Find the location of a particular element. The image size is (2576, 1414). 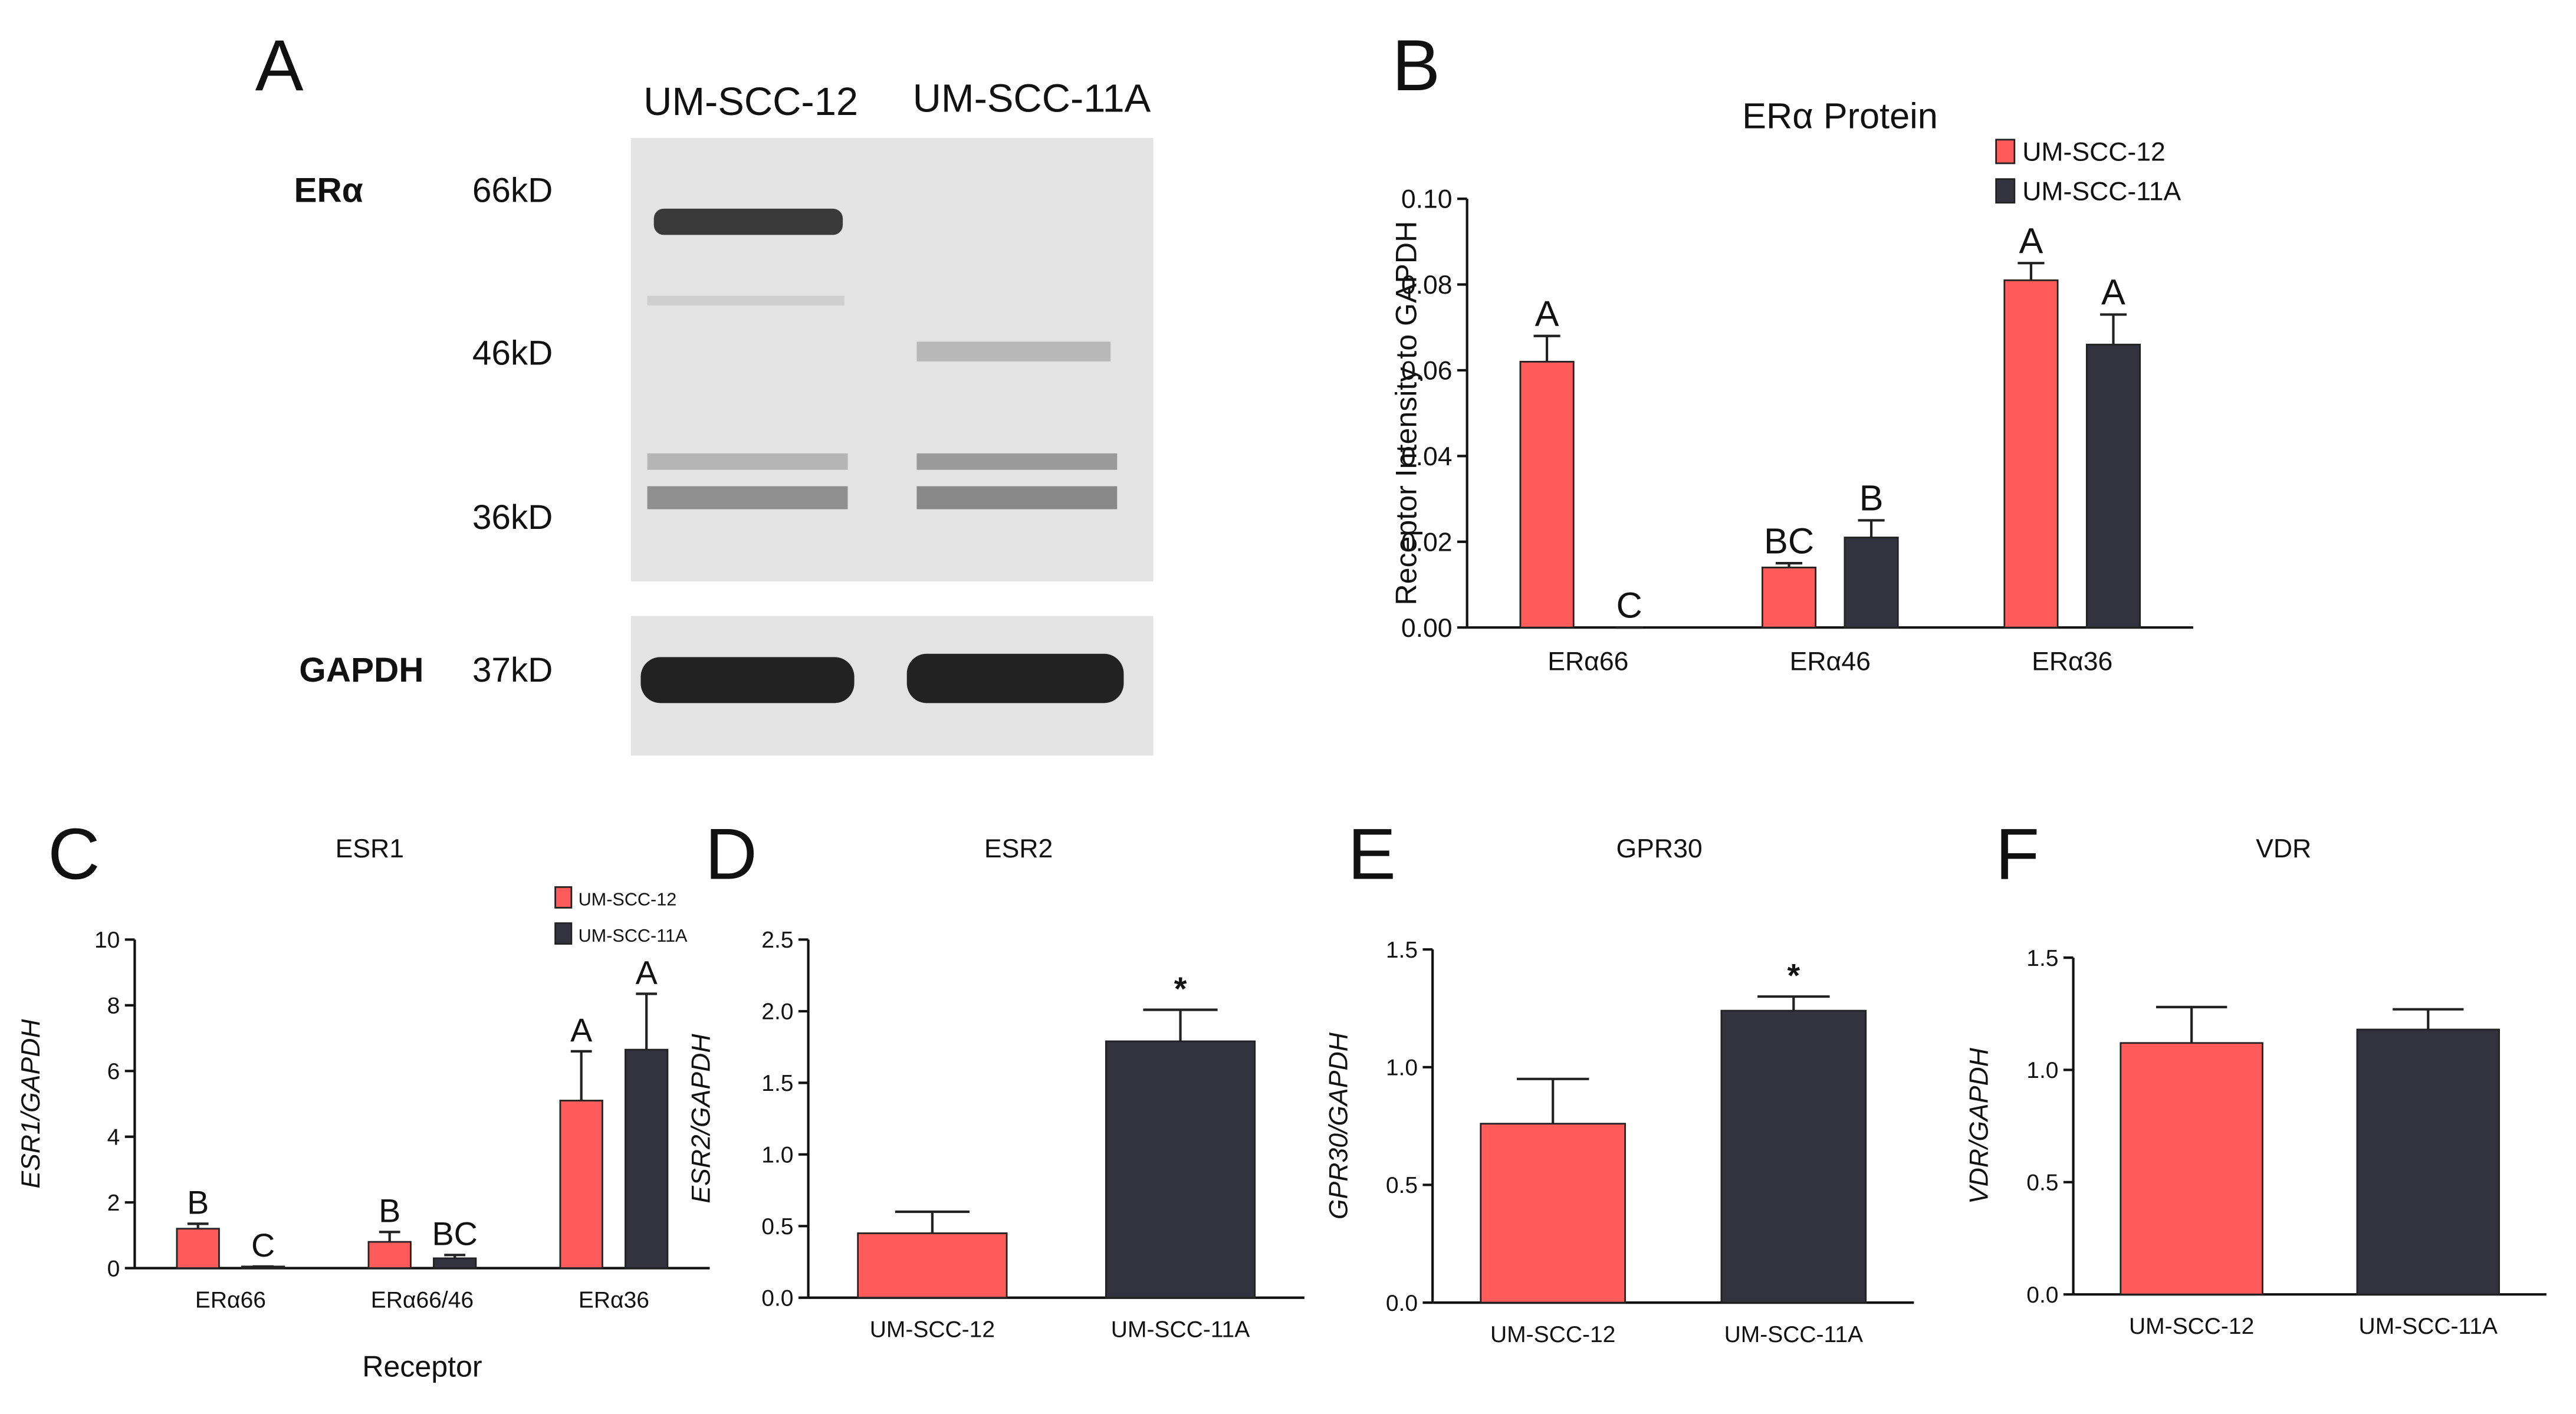

y-tick-label: 0.00 is located at coordinates (1427, 628).